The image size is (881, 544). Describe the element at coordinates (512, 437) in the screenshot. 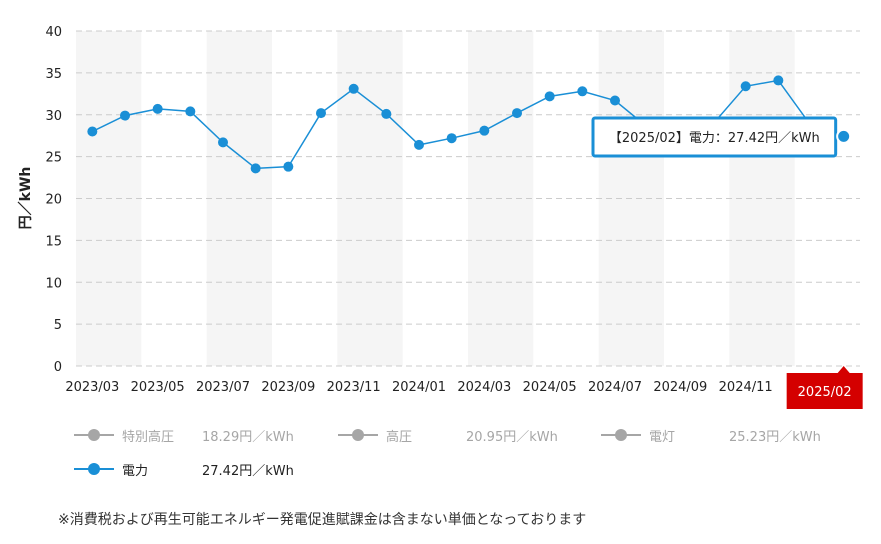

I see `legend-value: 20.95円／kWh` at that location.